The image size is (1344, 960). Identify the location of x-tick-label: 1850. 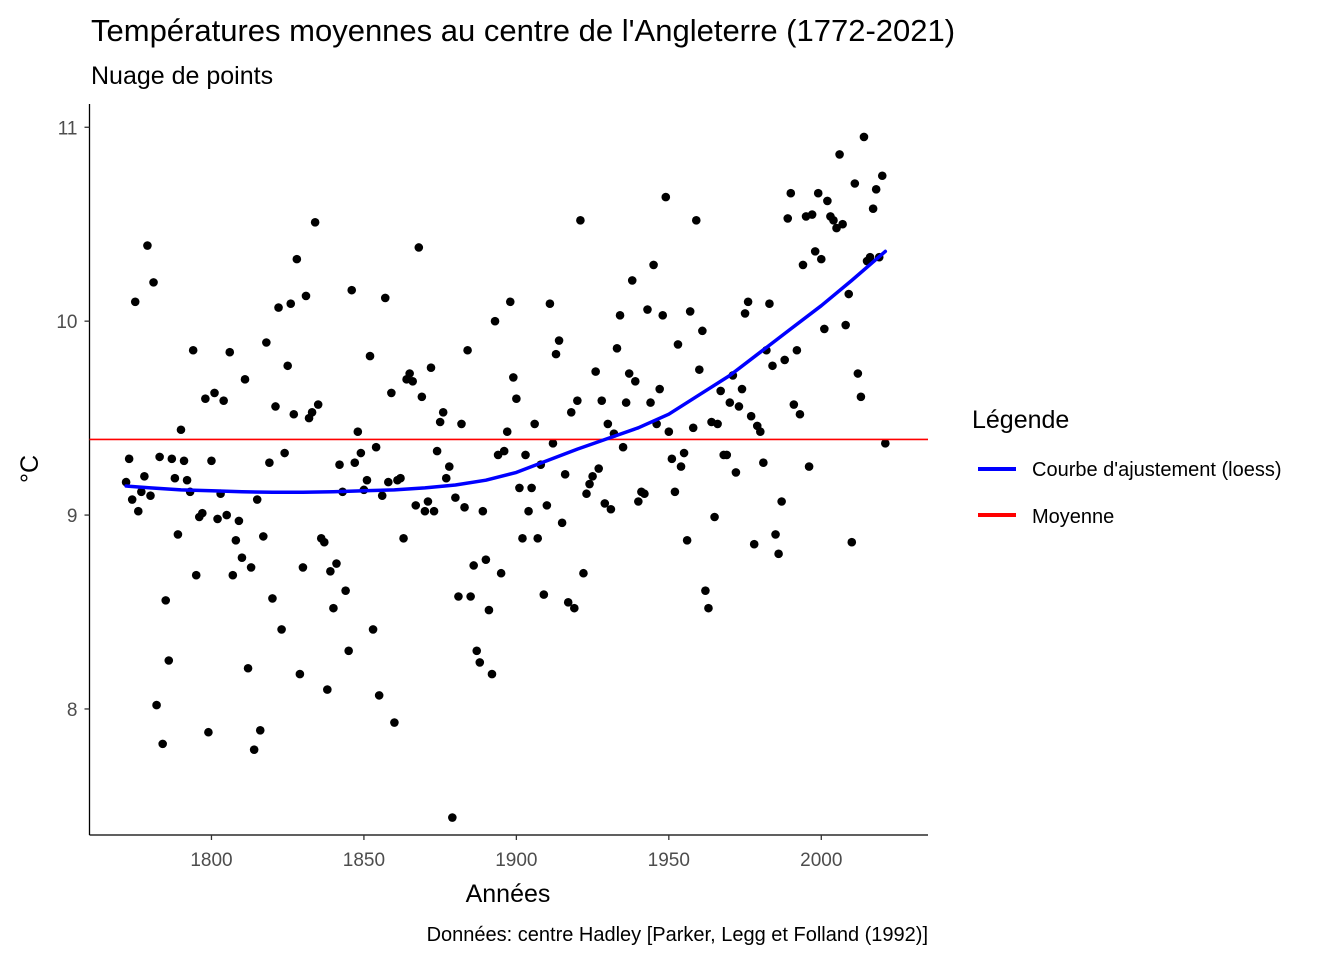
(364, 860).